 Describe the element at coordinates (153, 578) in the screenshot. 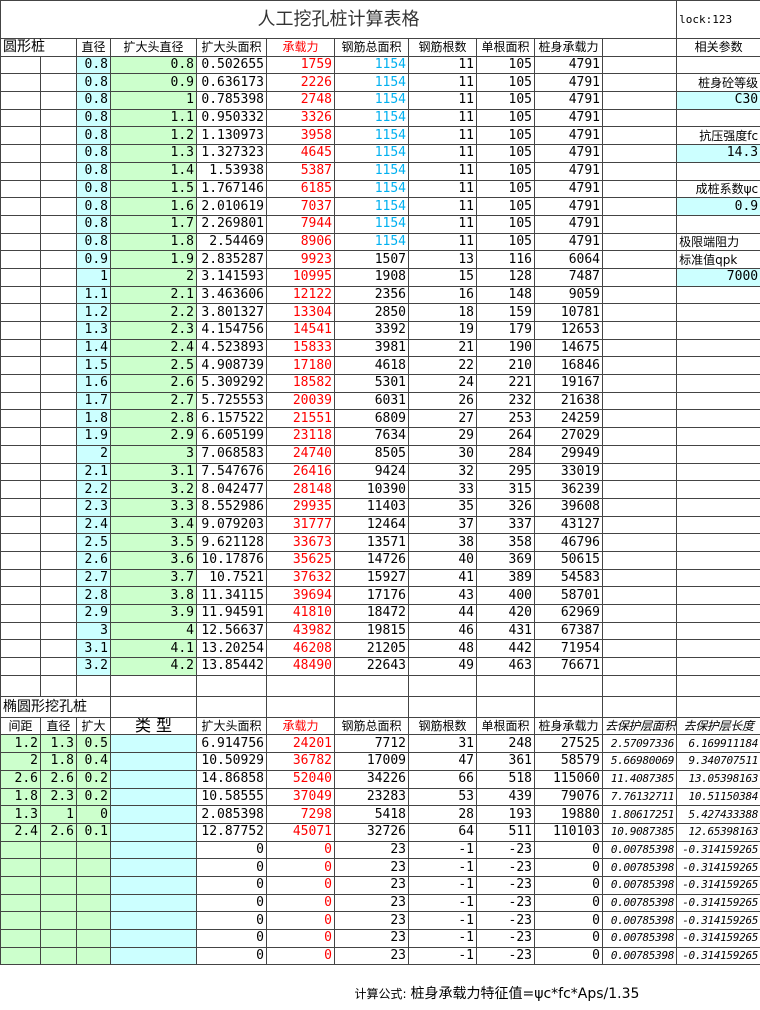

I see `bell-diameter: 3.7` at that location.